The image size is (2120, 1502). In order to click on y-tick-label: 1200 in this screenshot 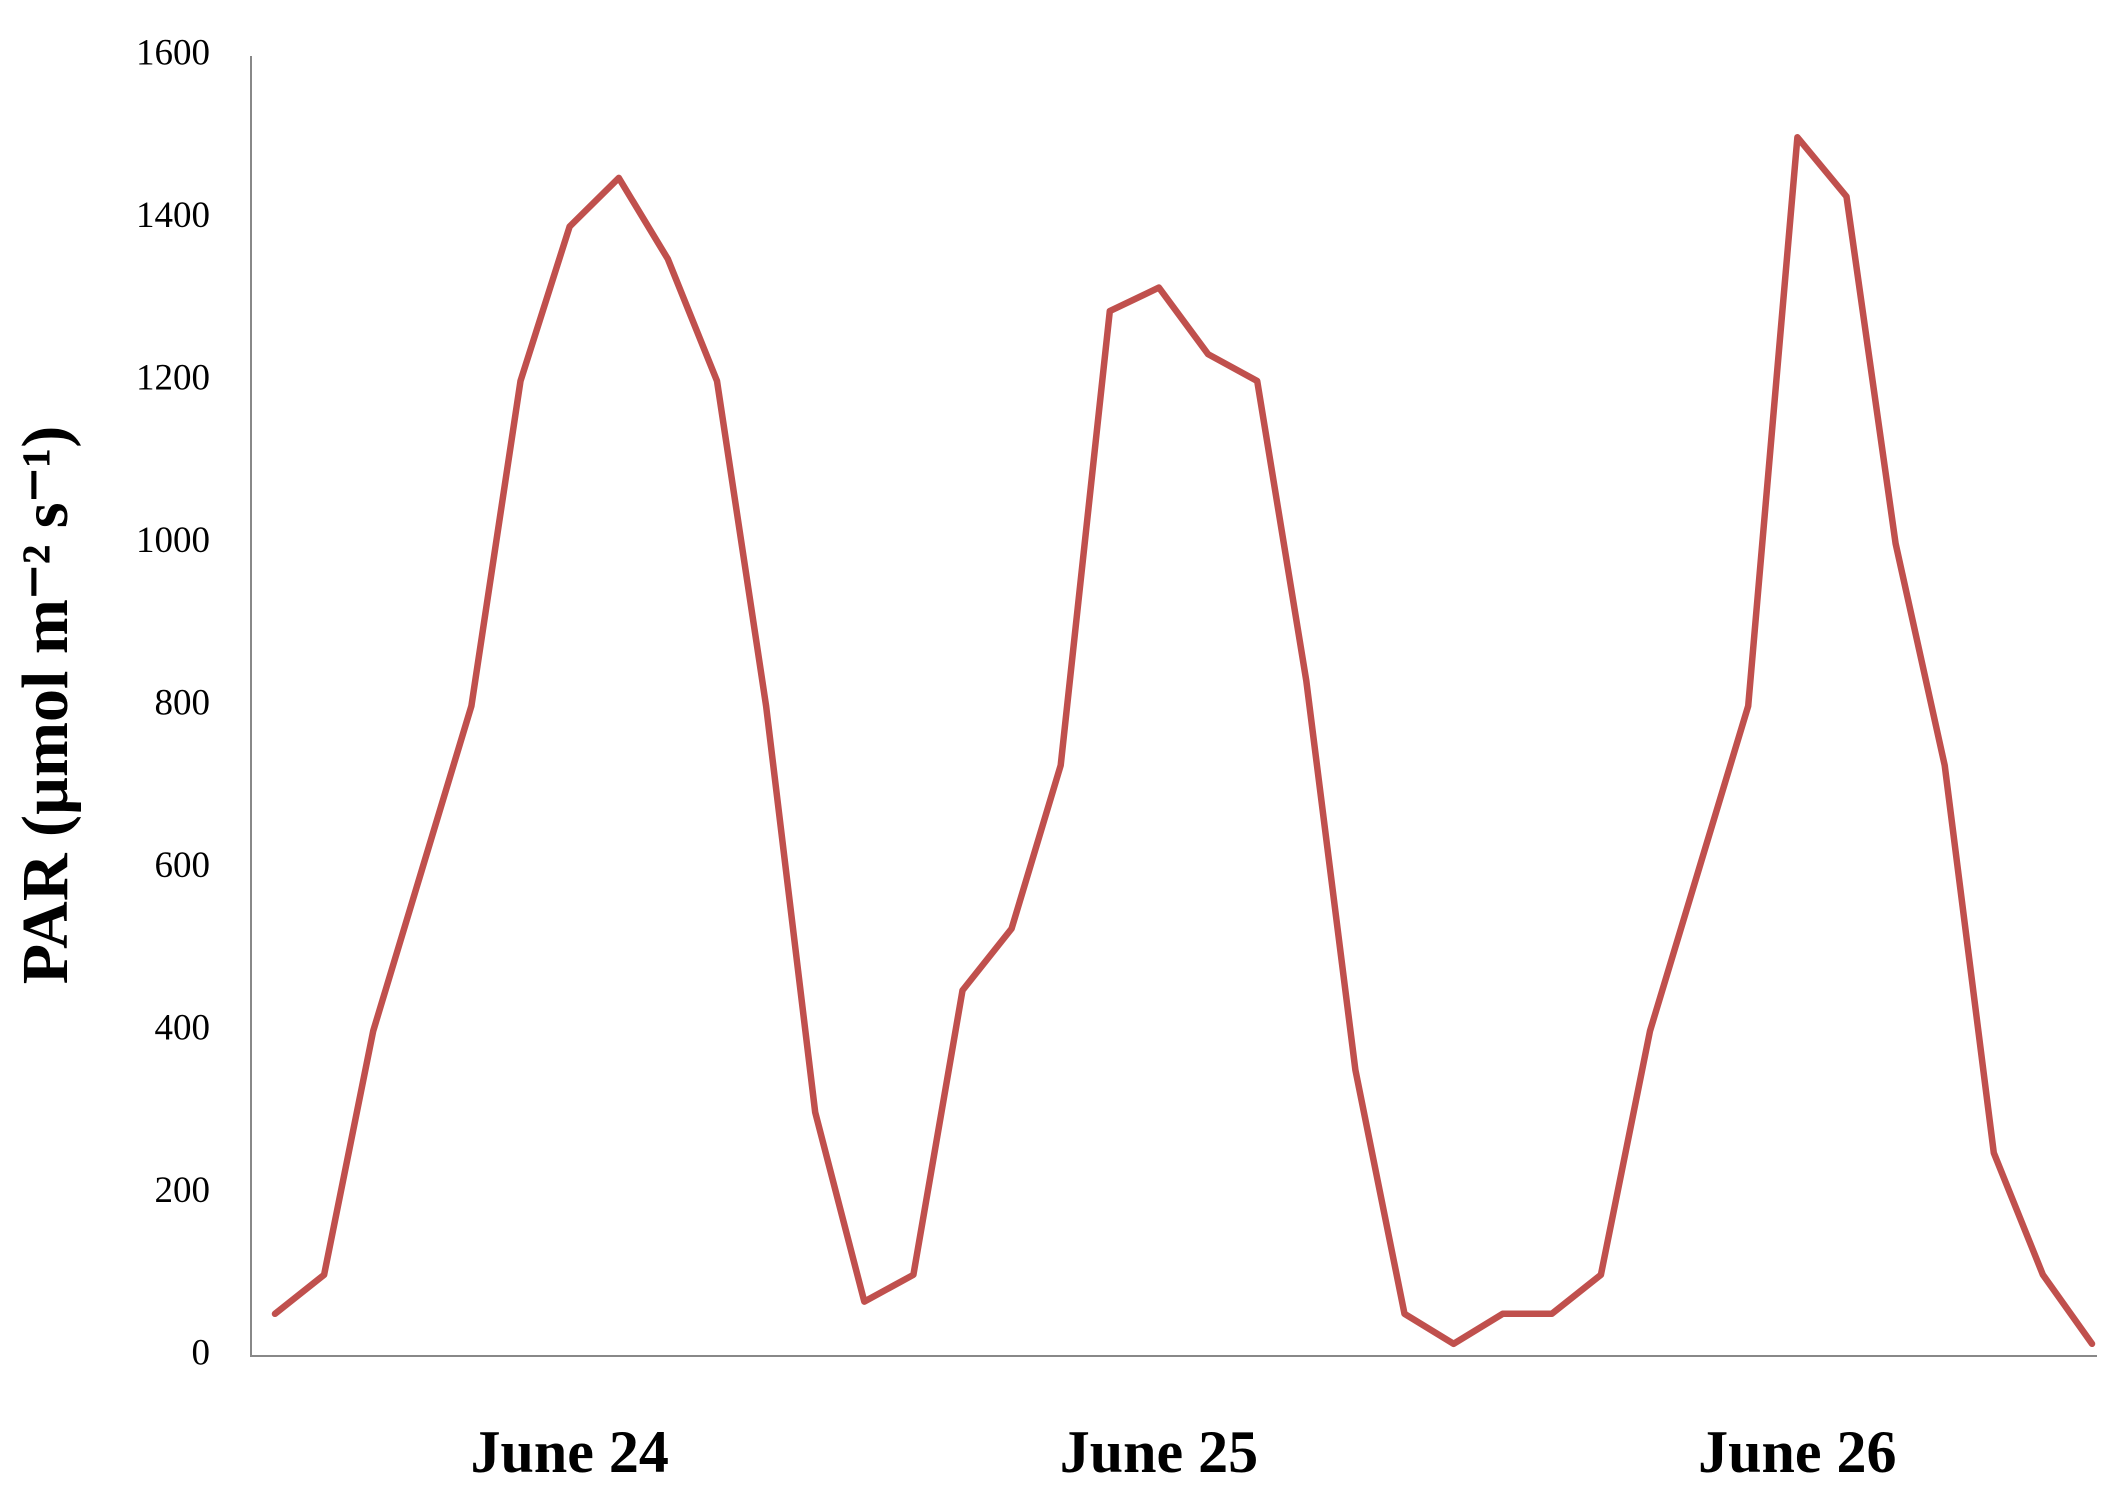, I will do `click(173, 377)`.